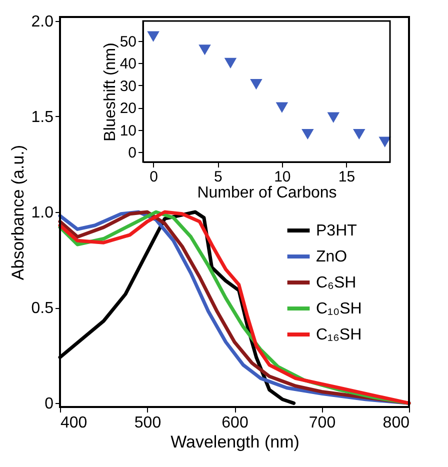 This screenshot has width=448, height=467. What do you see at coordinates (347, 177) in the screenshot?
I see `x-tick-label: 15` at bounding box center [347, 177].